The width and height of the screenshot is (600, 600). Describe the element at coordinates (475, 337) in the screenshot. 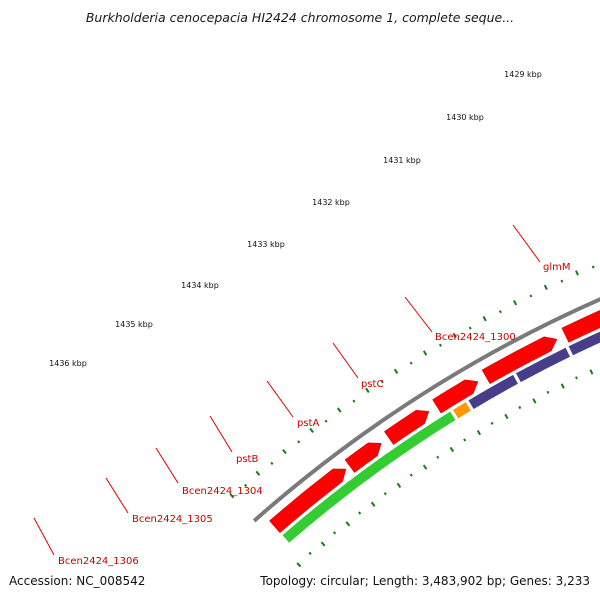

I see `gene-label: Bcen2424_1300` at that location.